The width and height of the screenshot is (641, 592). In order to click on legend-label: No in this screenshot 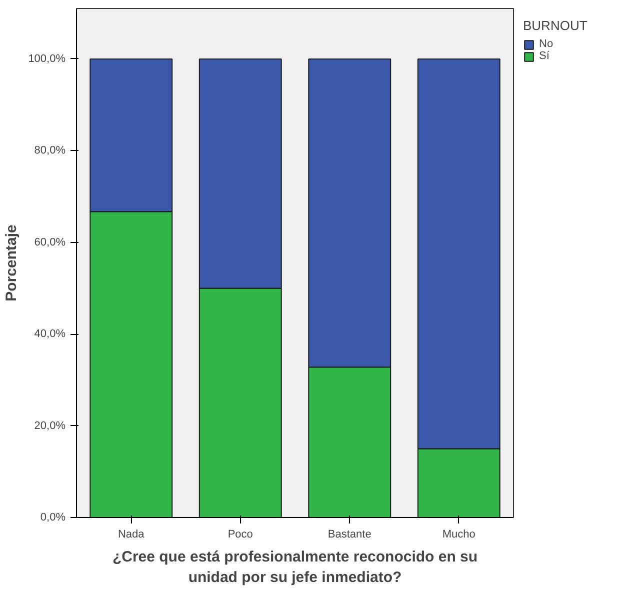, I will do `click(546, 44)`.